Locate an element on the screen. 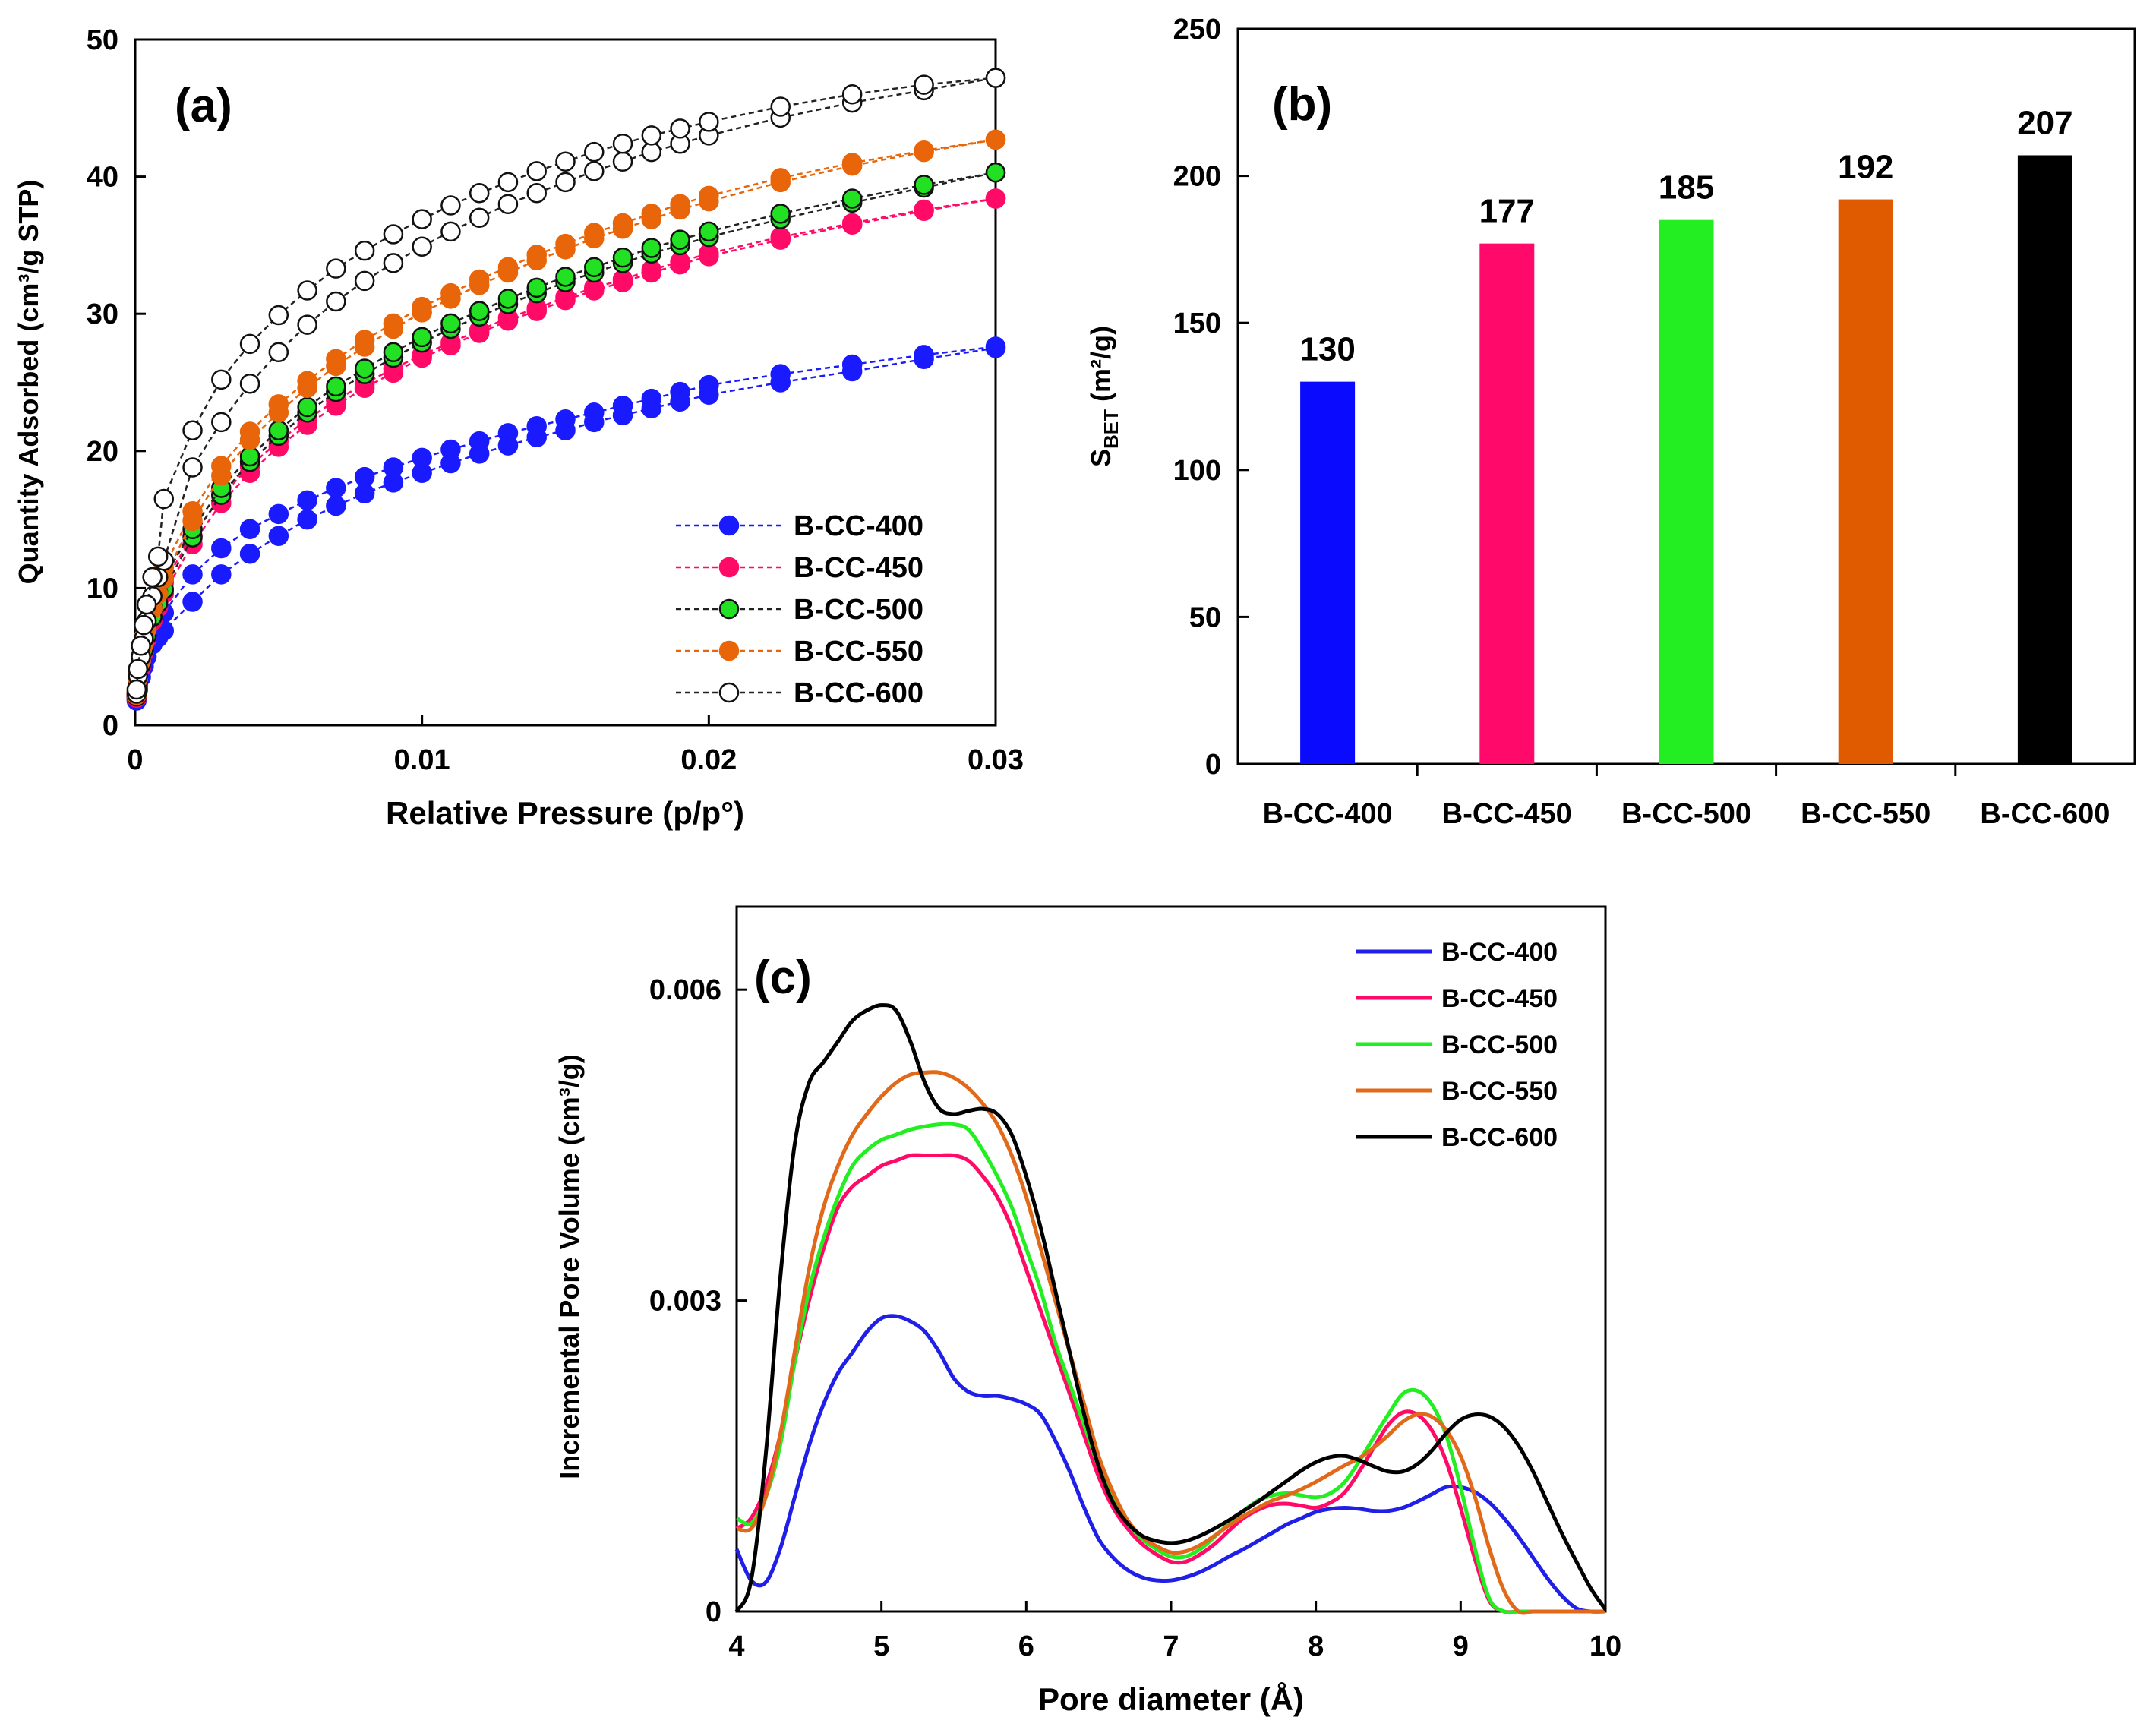  panel-a-y-tick-label: 40 is located at coordinates (102, 178).